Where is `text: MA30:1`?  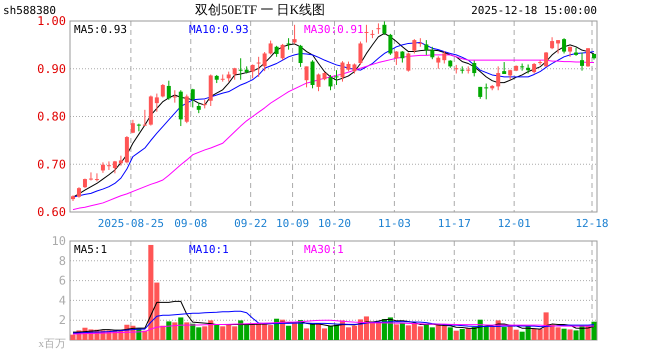 text: MA30:1 is located at coordinates (324, 249).